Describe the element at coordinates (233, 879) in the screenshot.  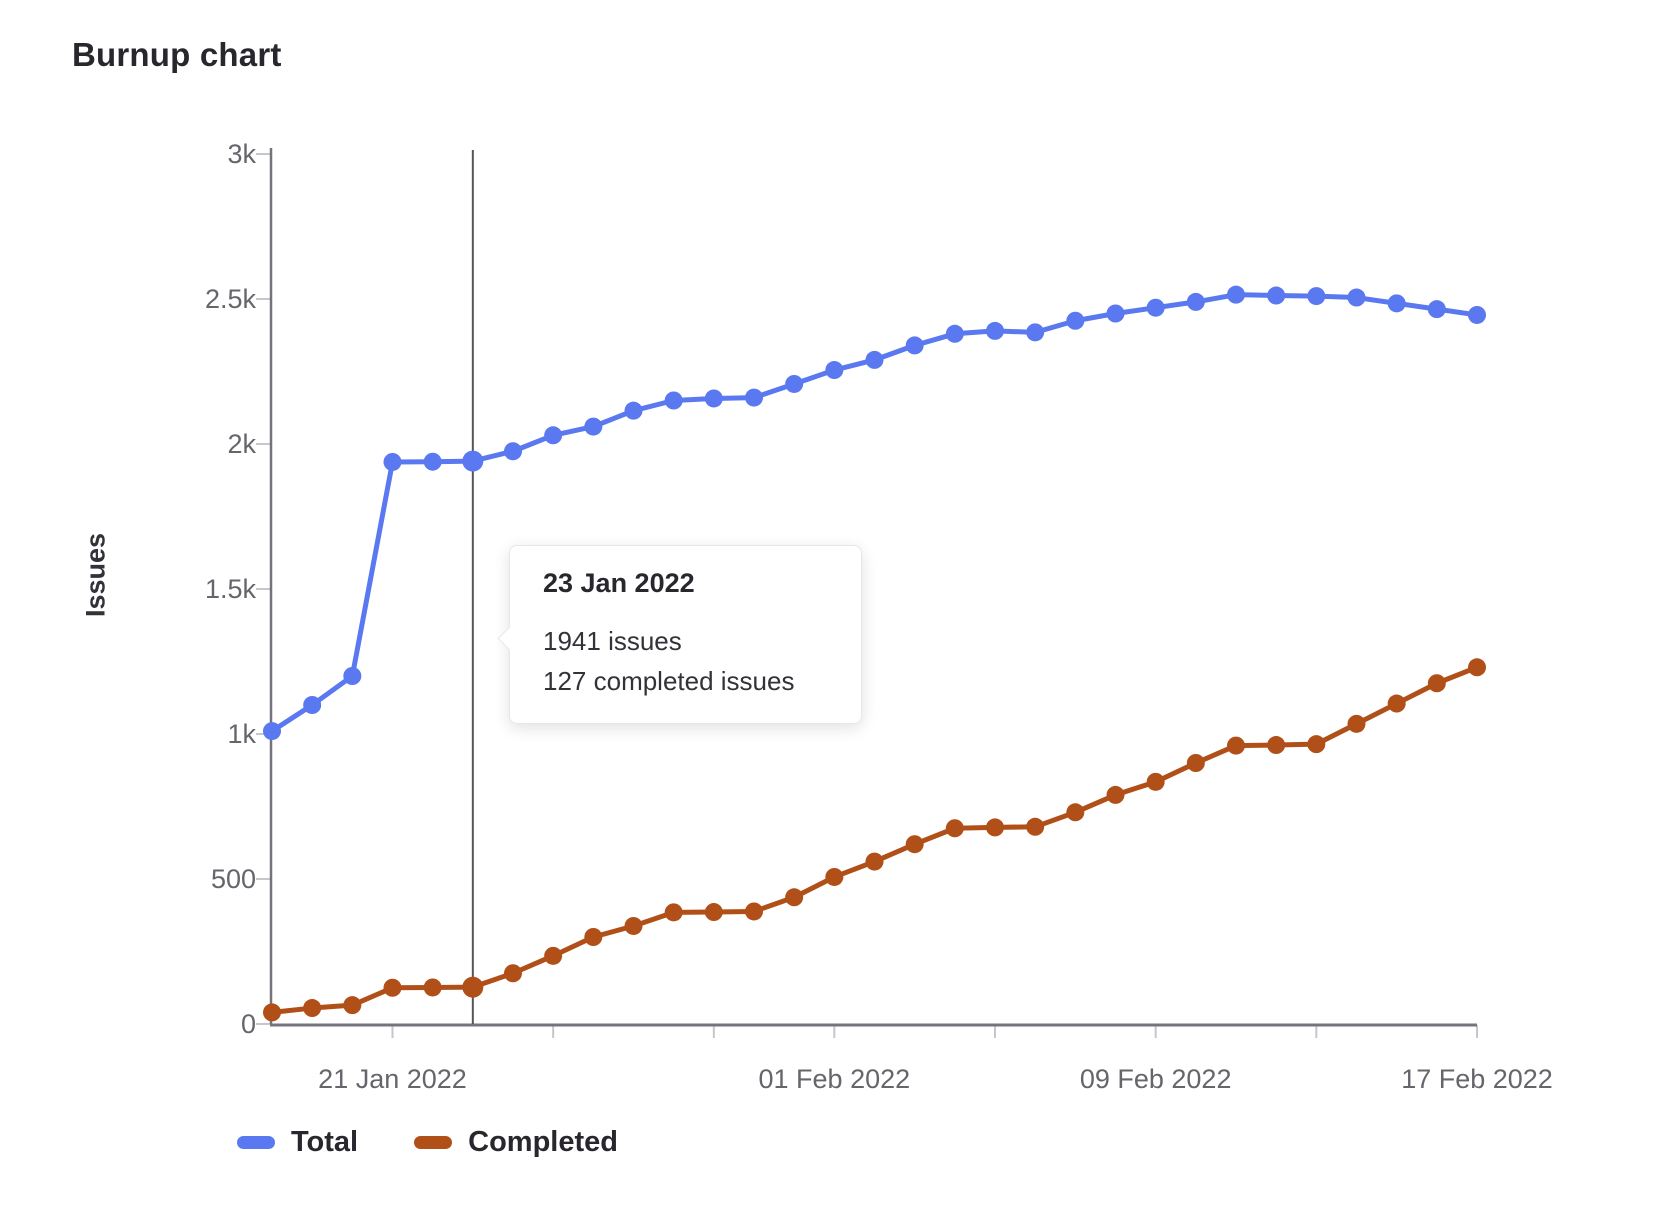
I see `y-tick-label: 500` at that location.